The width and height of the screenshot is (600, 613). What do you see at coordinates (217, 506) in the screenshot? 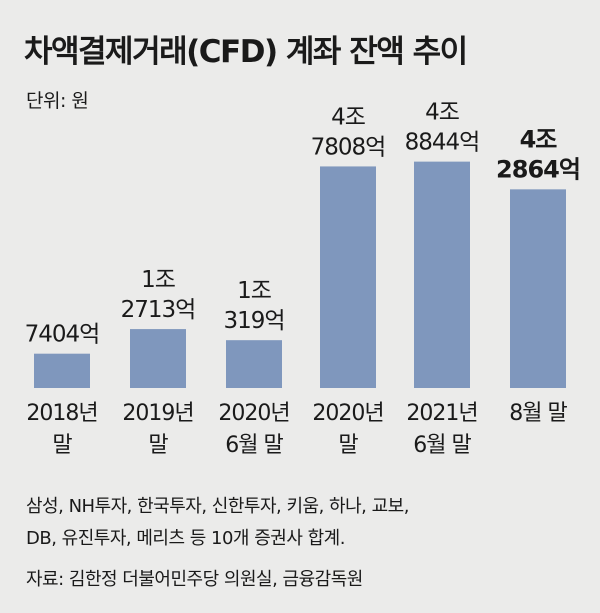
I see `footnote-line-1: 삼성, NH투자, 한국투자, 신한투자, 키움, 하나, 교보,` at bounding box center [217, 506].